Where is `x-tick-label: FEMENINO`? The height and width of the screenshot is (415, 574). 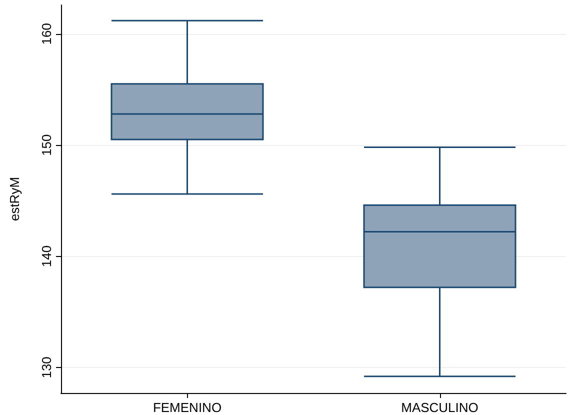
x-tick-label: FEMENINO is located at coordinates (187, 407).